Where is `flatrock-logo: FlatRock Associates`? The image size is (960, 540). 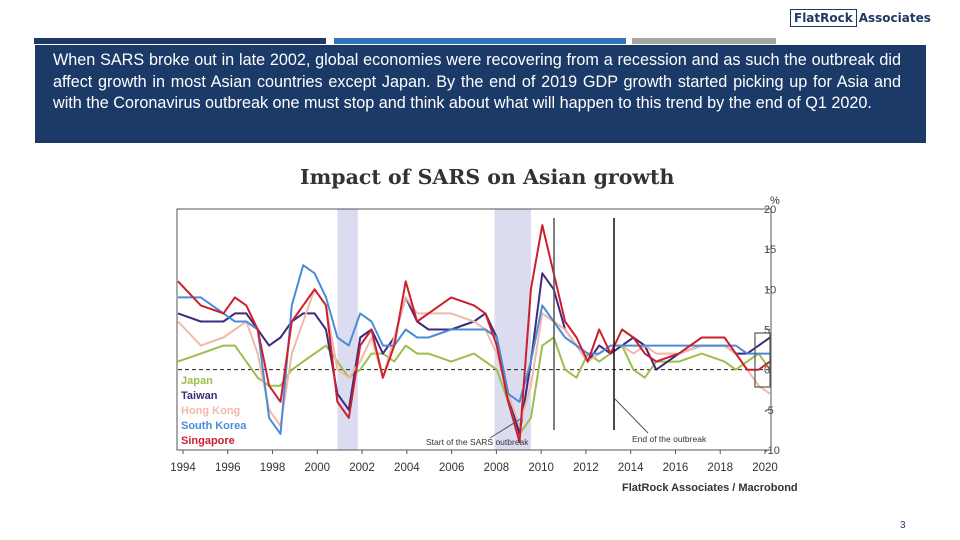
flatrock-logo: FlatRock Associates is located at coordinates (860, 18).